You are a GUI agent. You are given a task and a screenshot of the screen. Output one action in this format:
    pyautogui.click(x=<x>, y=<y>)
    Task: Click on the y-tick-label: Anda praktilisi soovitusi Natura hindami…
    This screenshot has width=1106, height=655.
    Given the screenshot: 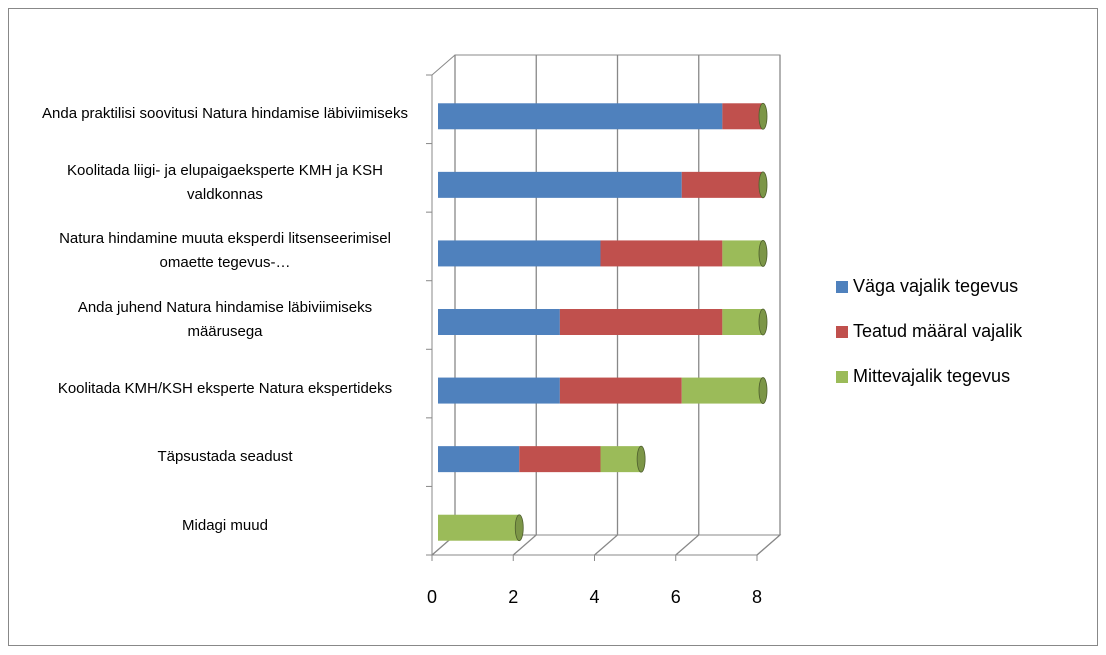 What is the action you would take?
    pyautogui.click(x=225, y=114)
    